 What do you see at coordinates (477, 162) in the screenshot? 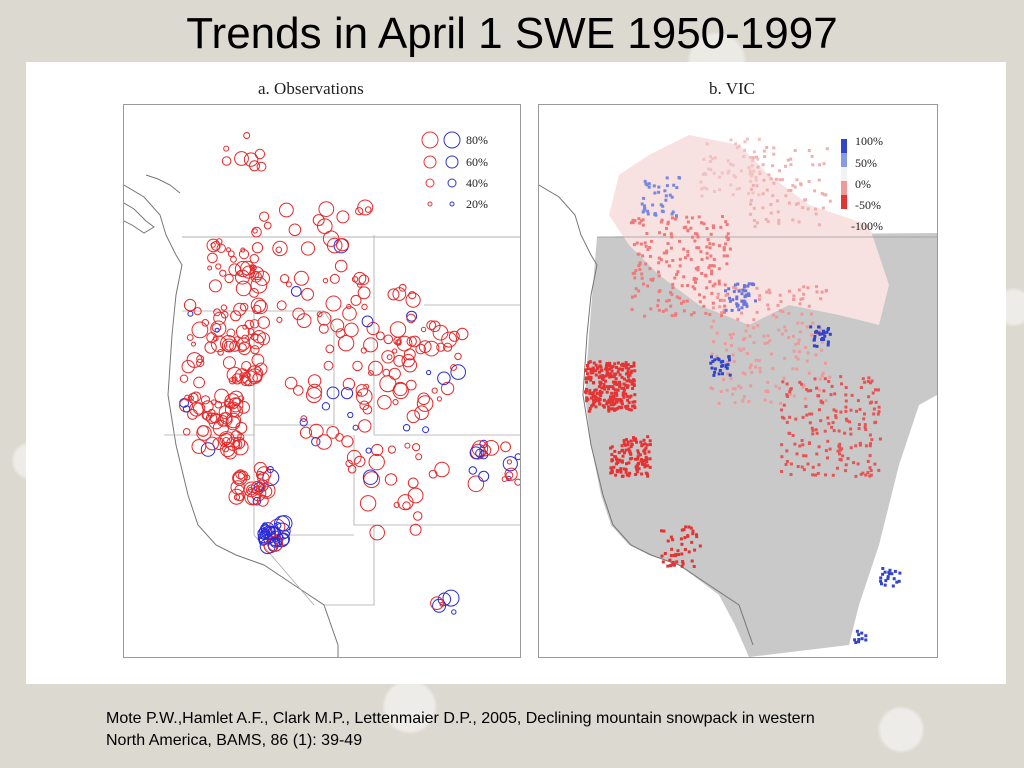
I see `legend-label-60: 60%` at bounding box center [477, 162].